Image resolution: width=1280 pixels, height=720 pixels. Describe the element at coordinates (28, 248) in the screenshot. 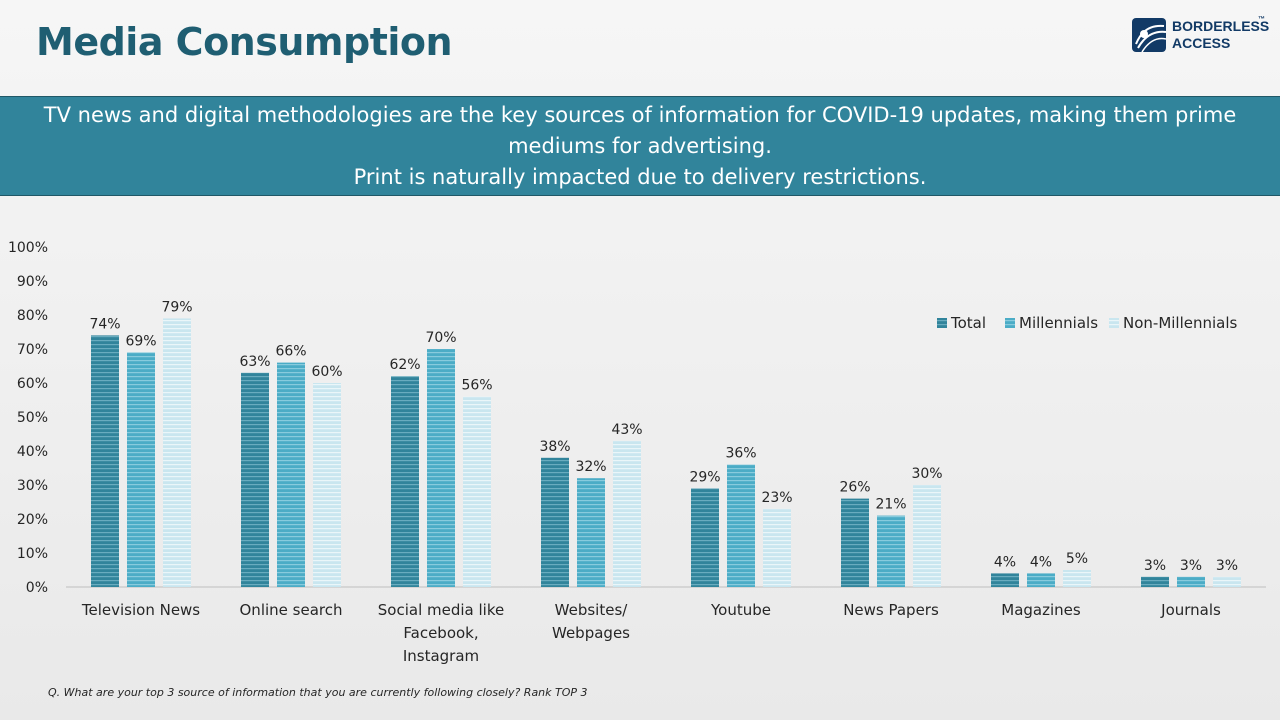

I see `y-tick-label: 100%` at that location.